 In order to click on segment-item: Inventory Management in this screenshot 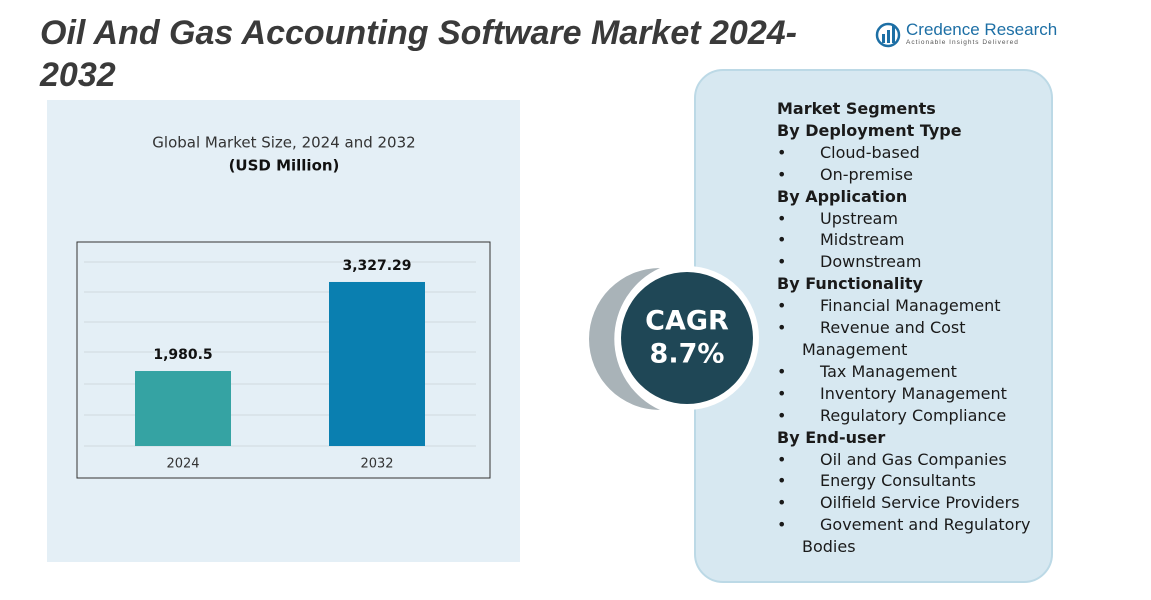, I will do `click(911, 394)`.